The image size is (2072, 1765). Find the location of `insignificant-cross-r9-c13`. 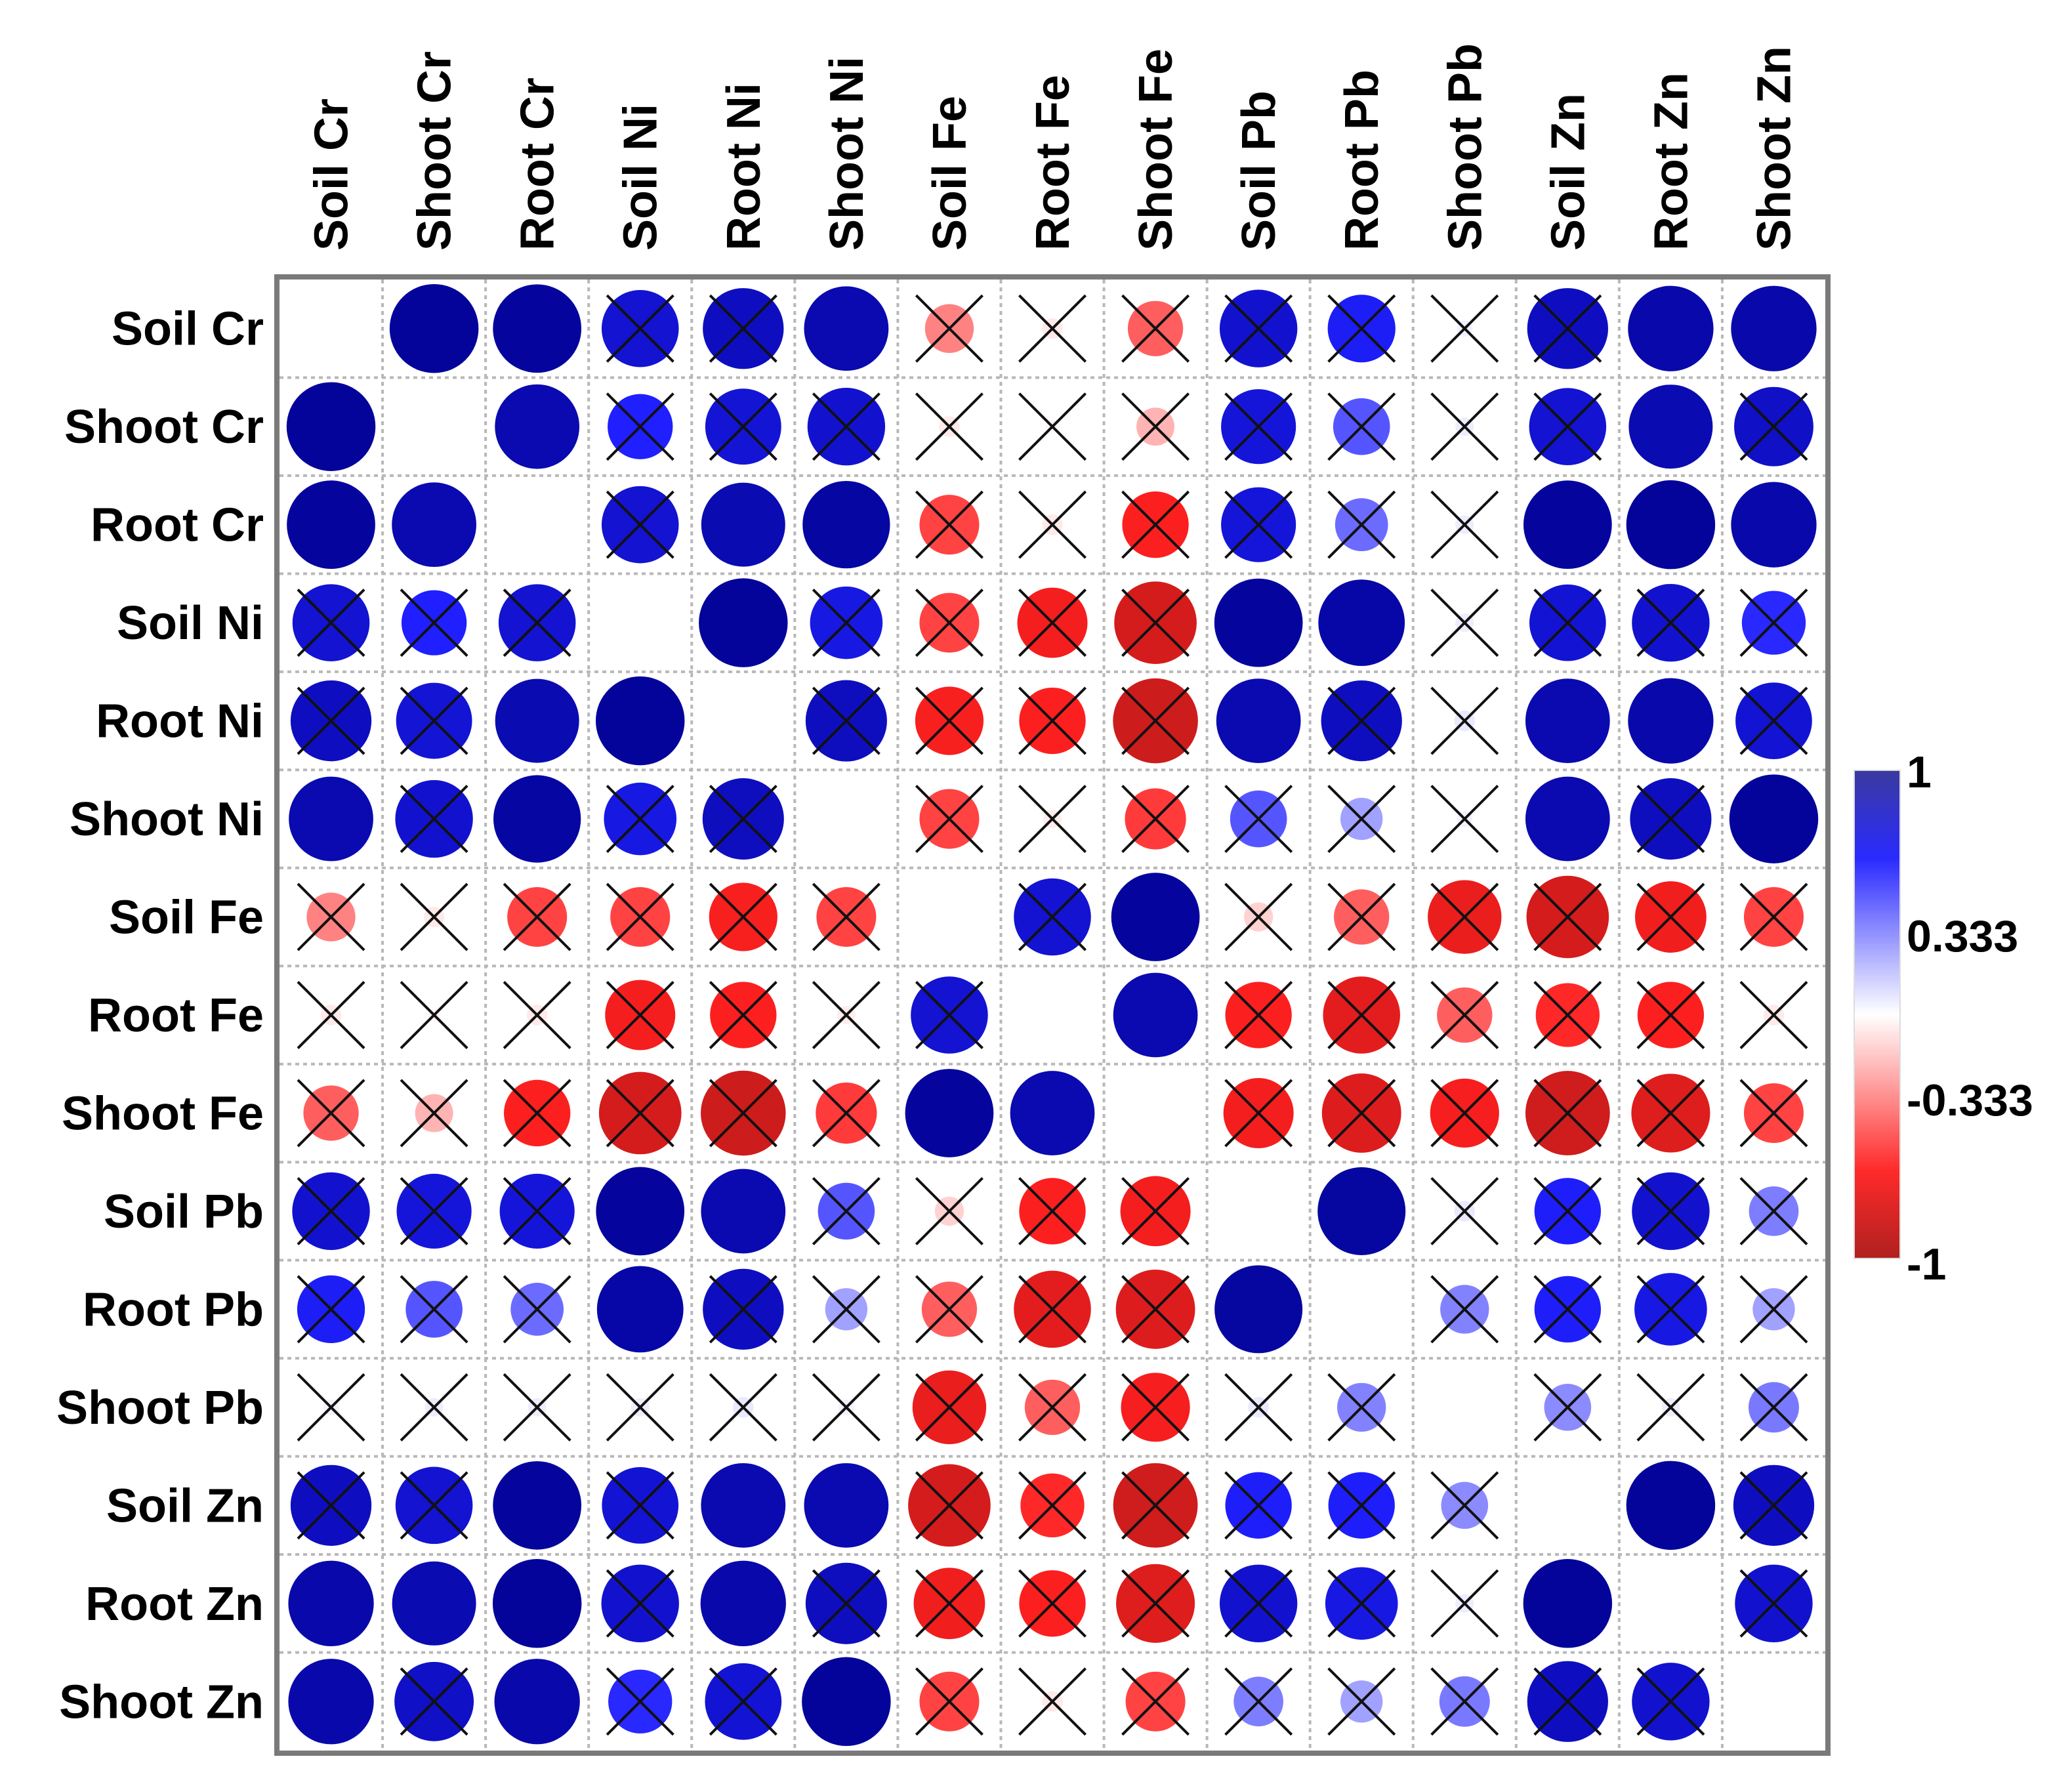

insignificant-cross-r9-c13 is located at coordinates (1671, 1210).